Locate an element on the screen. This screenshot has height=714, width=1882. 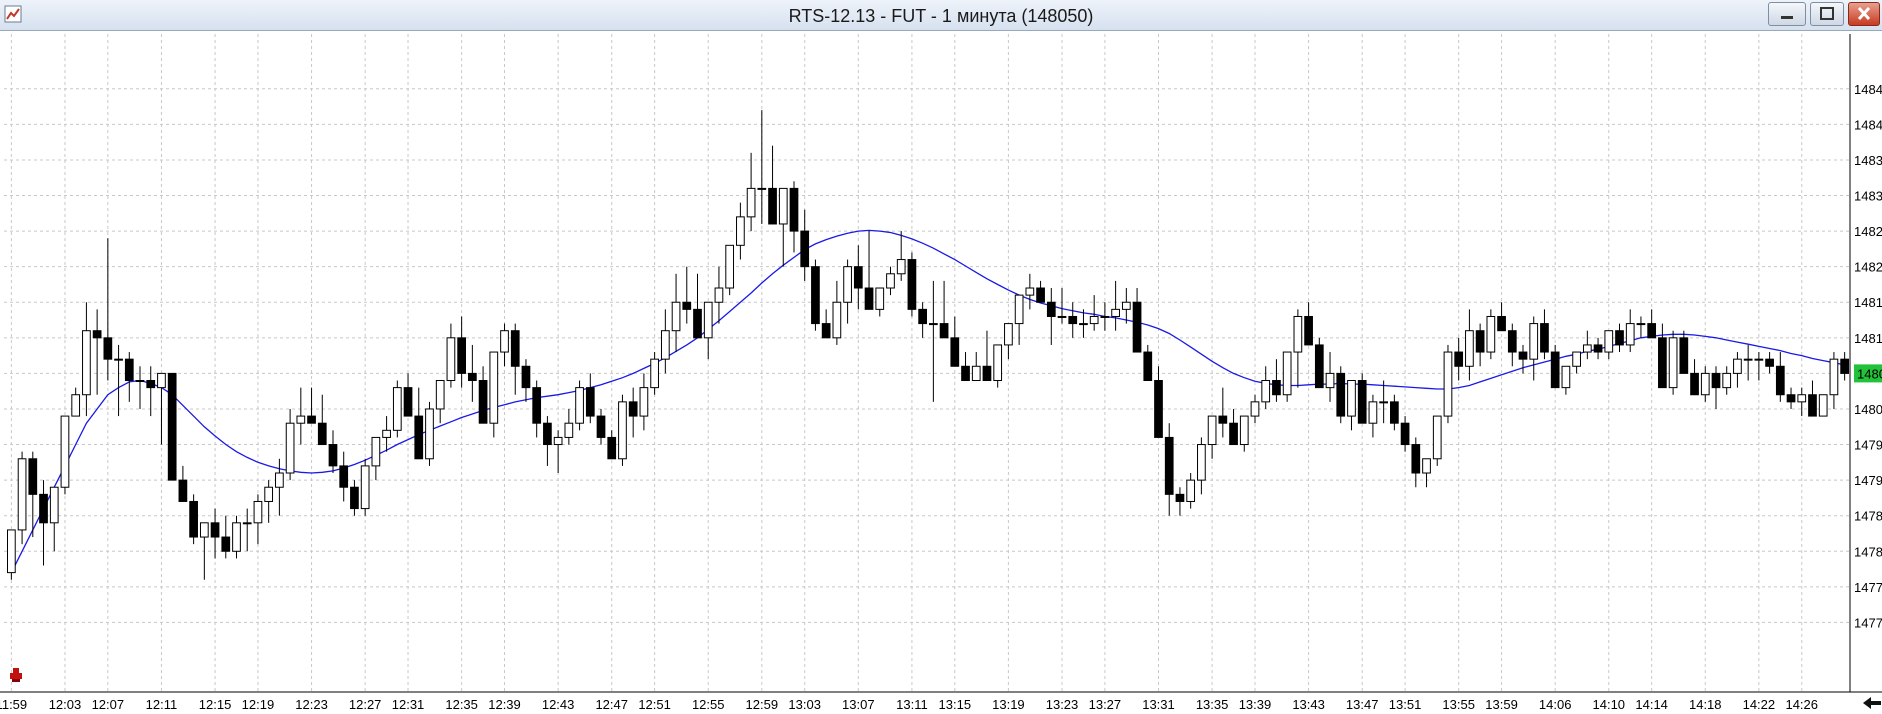
x-tick-label: 13:11 is located at coordinates (912, 704).